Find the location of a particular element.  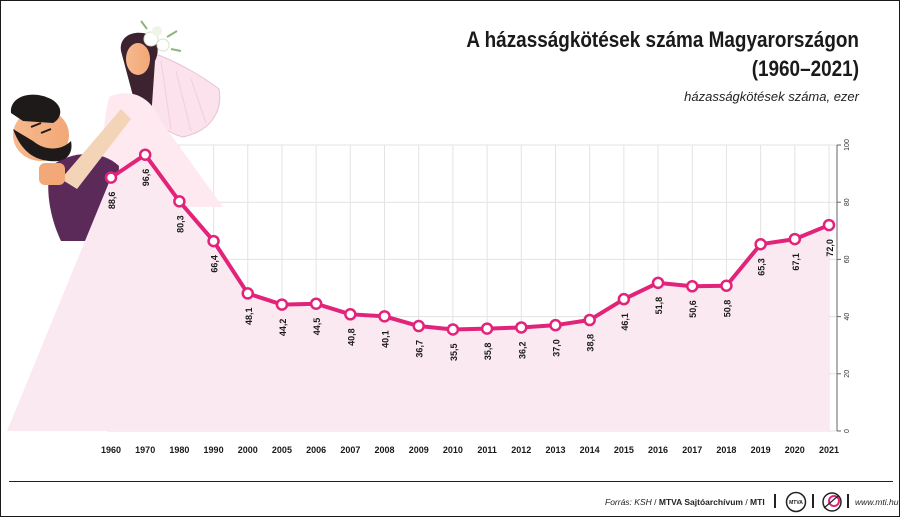

x-tick-label: 2011 is located at coordinates (487, 450).